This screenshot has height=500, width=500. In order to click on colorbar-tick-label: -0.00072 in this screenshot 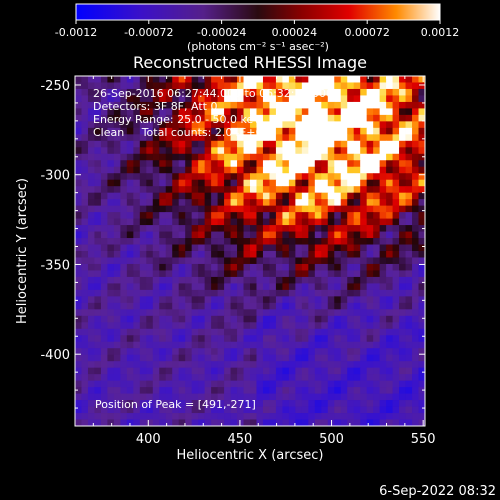, I will do `click(148, 32)`.